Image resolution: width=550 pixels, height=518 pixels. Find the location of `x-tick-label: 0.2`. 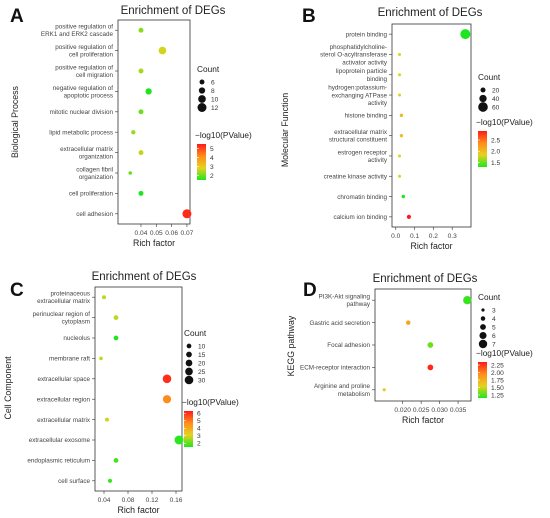

x-tick-label: 0.2 is located at coordinates (433, 236).